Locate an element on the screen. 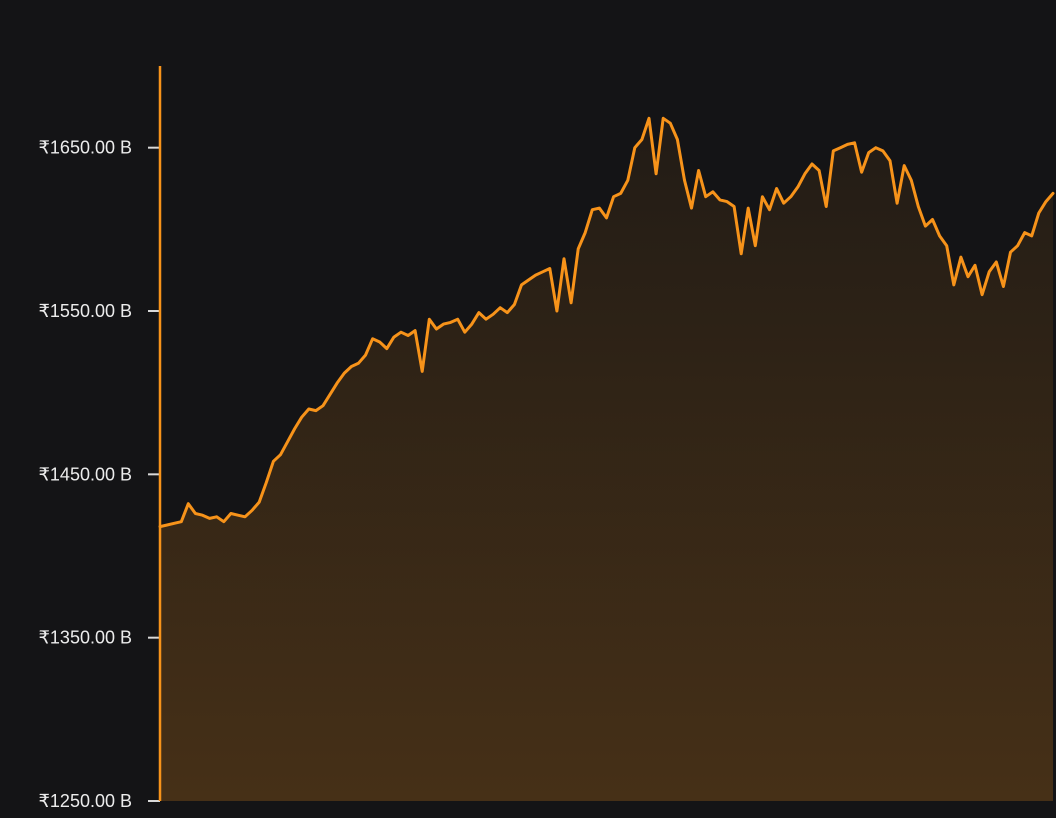  y-tick-label: ₹1450.00 B is located at coordinates (85, 474).